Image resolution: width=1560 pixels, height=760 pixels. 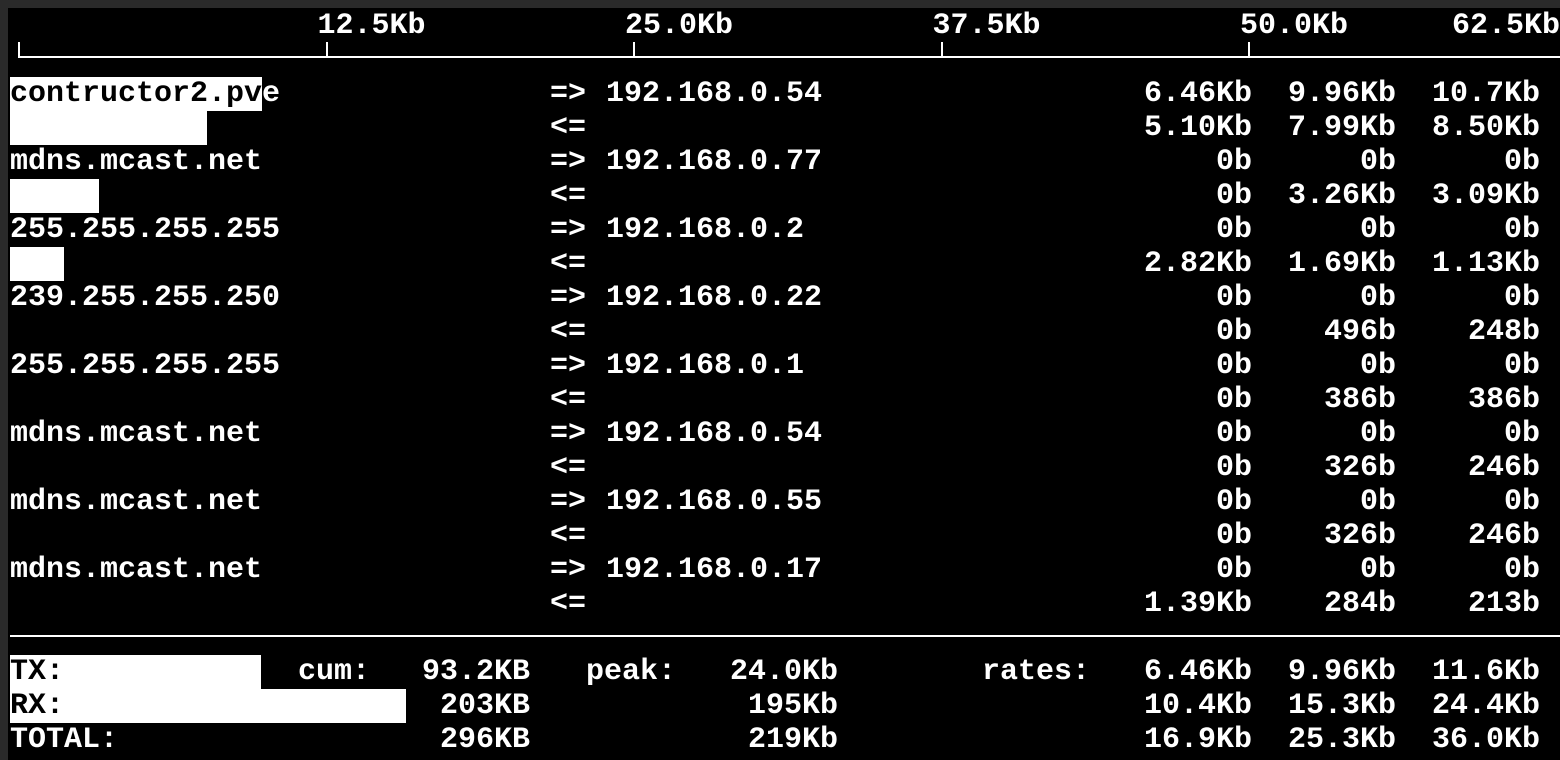 What do you see at coordinates (484, 706) in the screenshot?
I see `cum-value: 203KB` at bounding box center [484, 706].